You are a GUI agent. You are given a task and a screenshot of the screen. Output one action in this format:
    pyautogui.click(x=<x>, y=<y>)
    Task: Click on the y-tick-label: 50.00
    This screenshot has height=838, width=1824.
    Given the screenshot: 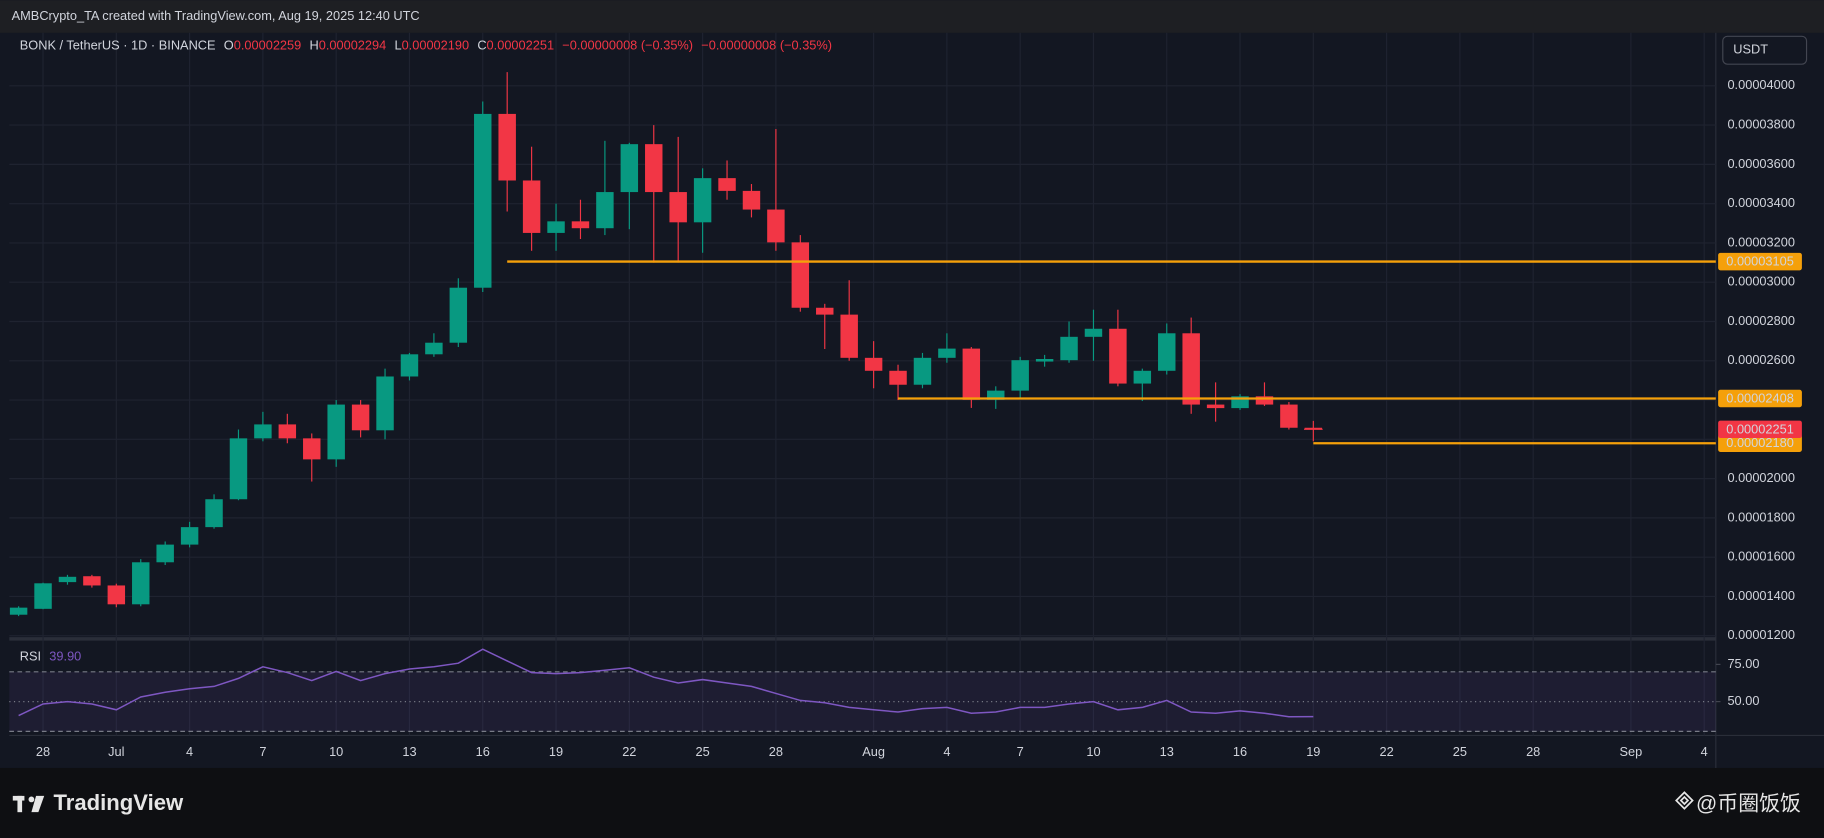 What is the action you would take?
    pyautogui.click(x=1743, y=700)
    